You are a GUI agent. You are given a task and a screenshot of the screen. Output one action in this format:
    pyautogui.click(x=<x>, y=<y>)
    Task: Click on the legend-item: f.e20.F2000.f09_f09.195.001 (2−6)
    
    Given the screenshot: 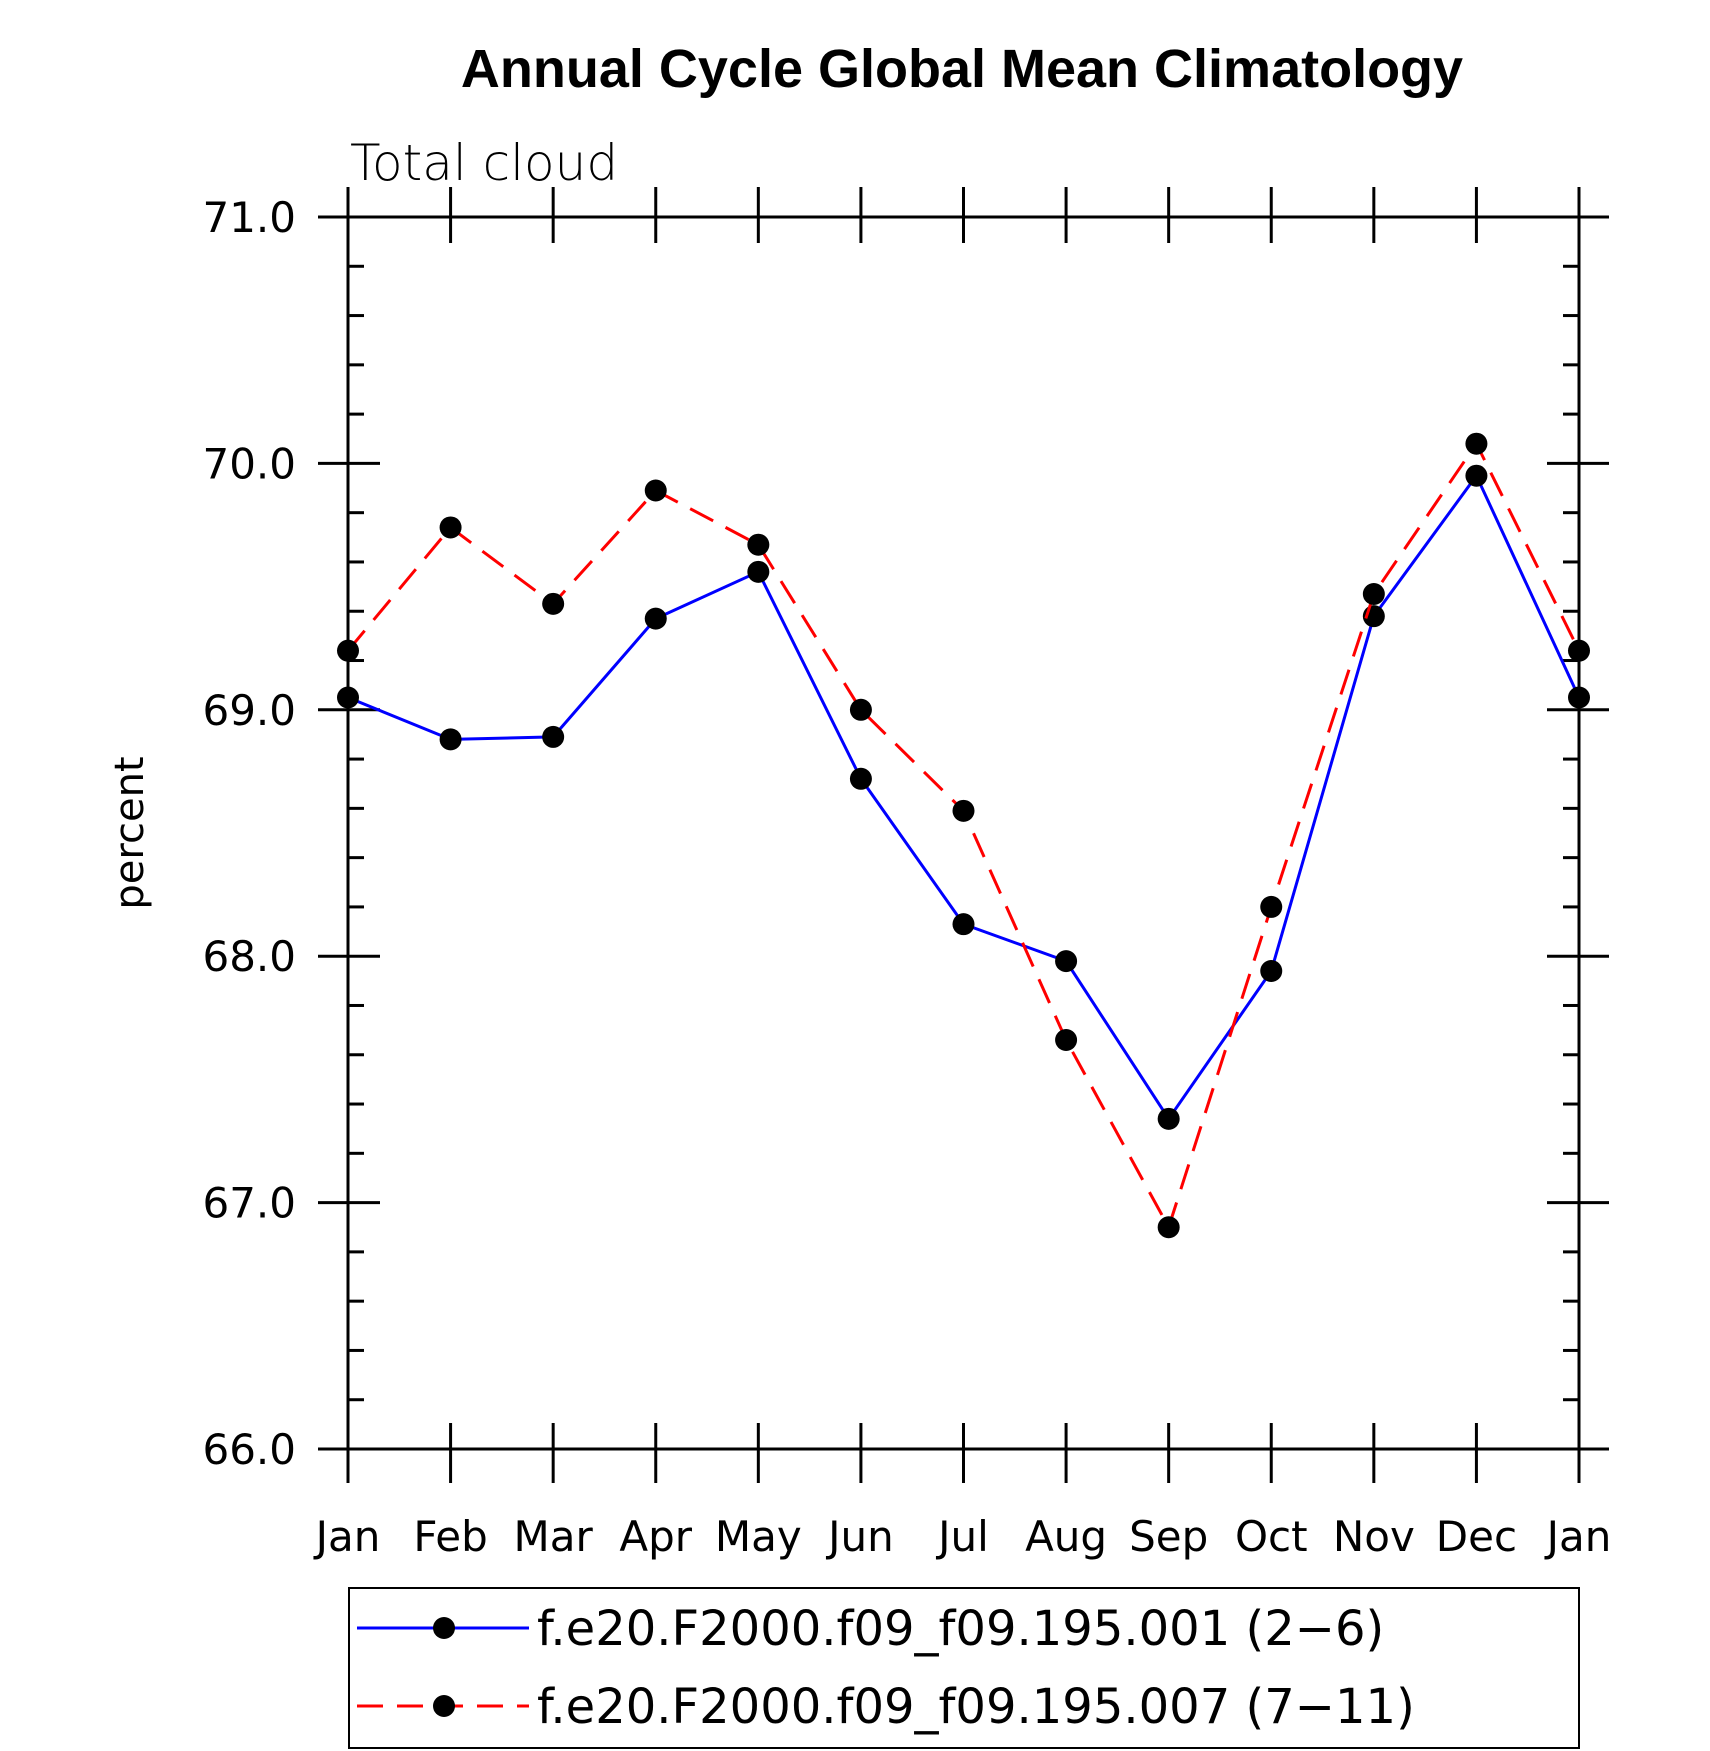 What is the action you would take?
    pyautogui.click(x=870, y=1629)
    